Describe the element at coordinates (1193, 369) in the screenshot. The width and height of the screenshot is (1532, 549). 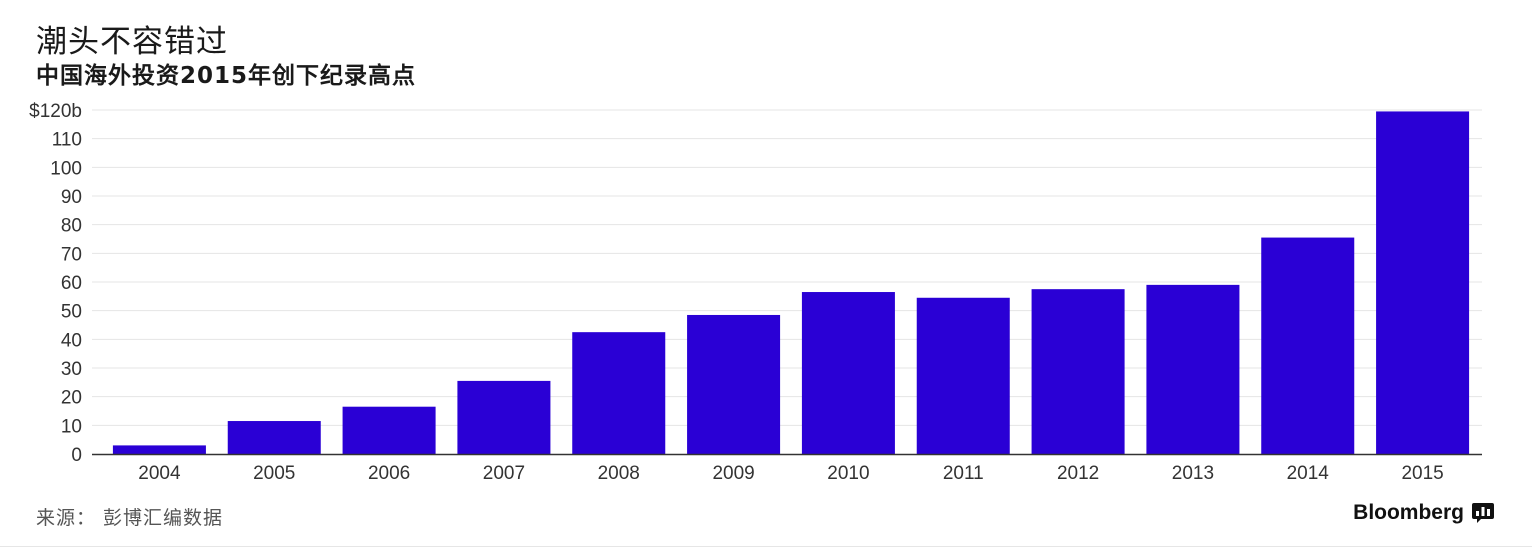
I see `bar-2013` at that location.